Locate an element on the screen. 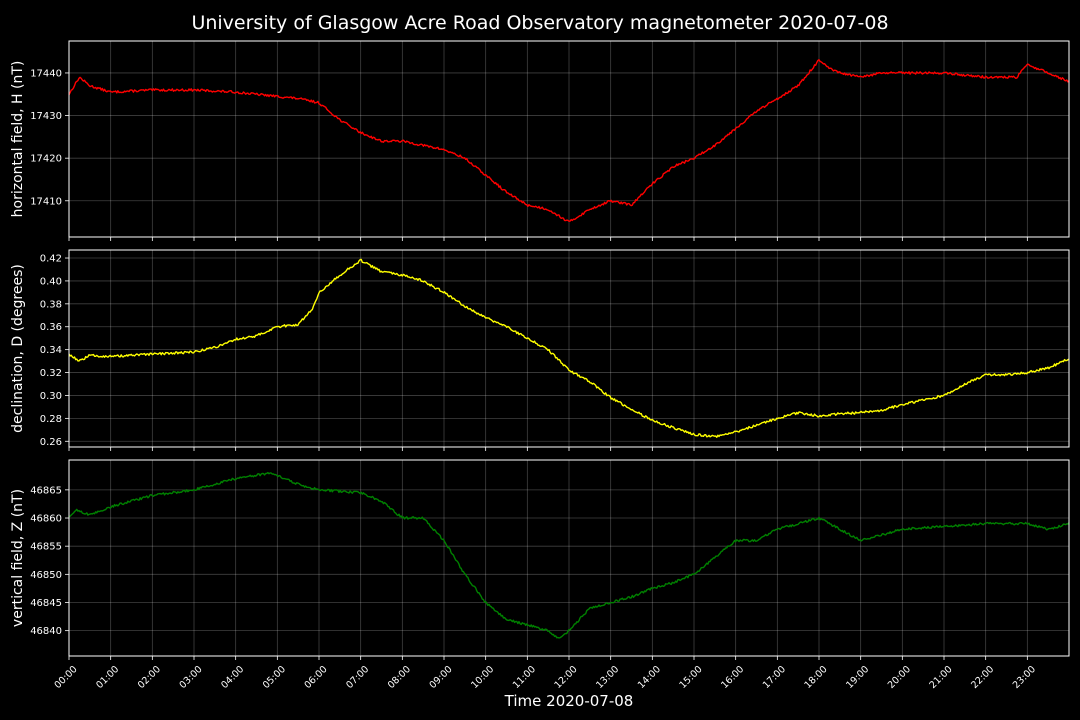 The width and height of the screenshot is (1080, 720). y-axis-label-d: declination, D (degrees) is located at coordinates (18, 348).